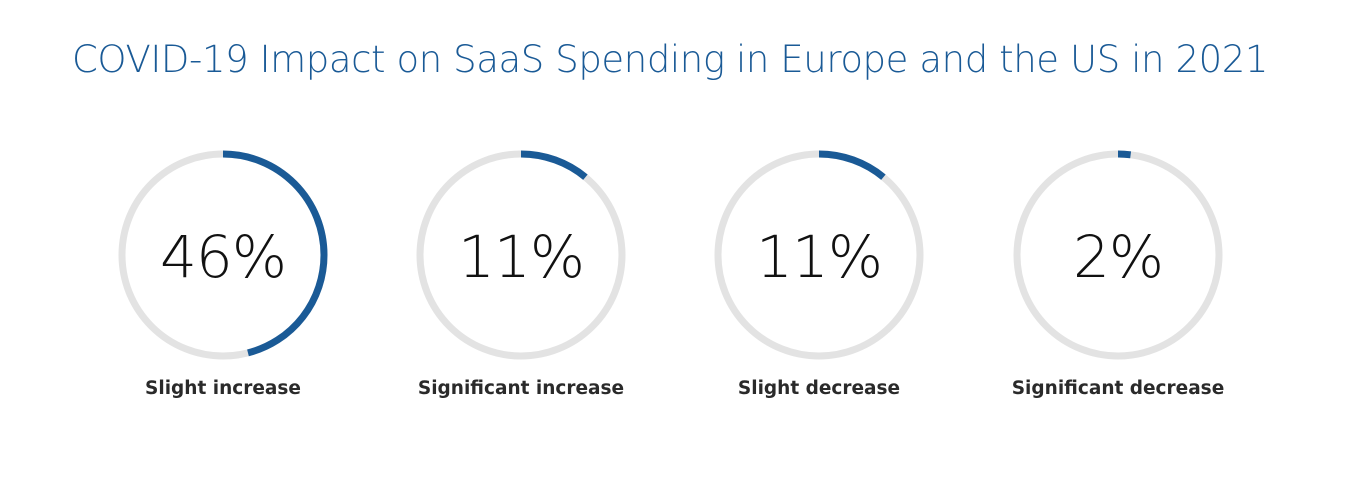 Image resolution: width=1352 pixels, height=497 pixels. Describe the element at coordinates (521, 388) in the screenshot. I see `gauge-label: Significant increase` at that location.